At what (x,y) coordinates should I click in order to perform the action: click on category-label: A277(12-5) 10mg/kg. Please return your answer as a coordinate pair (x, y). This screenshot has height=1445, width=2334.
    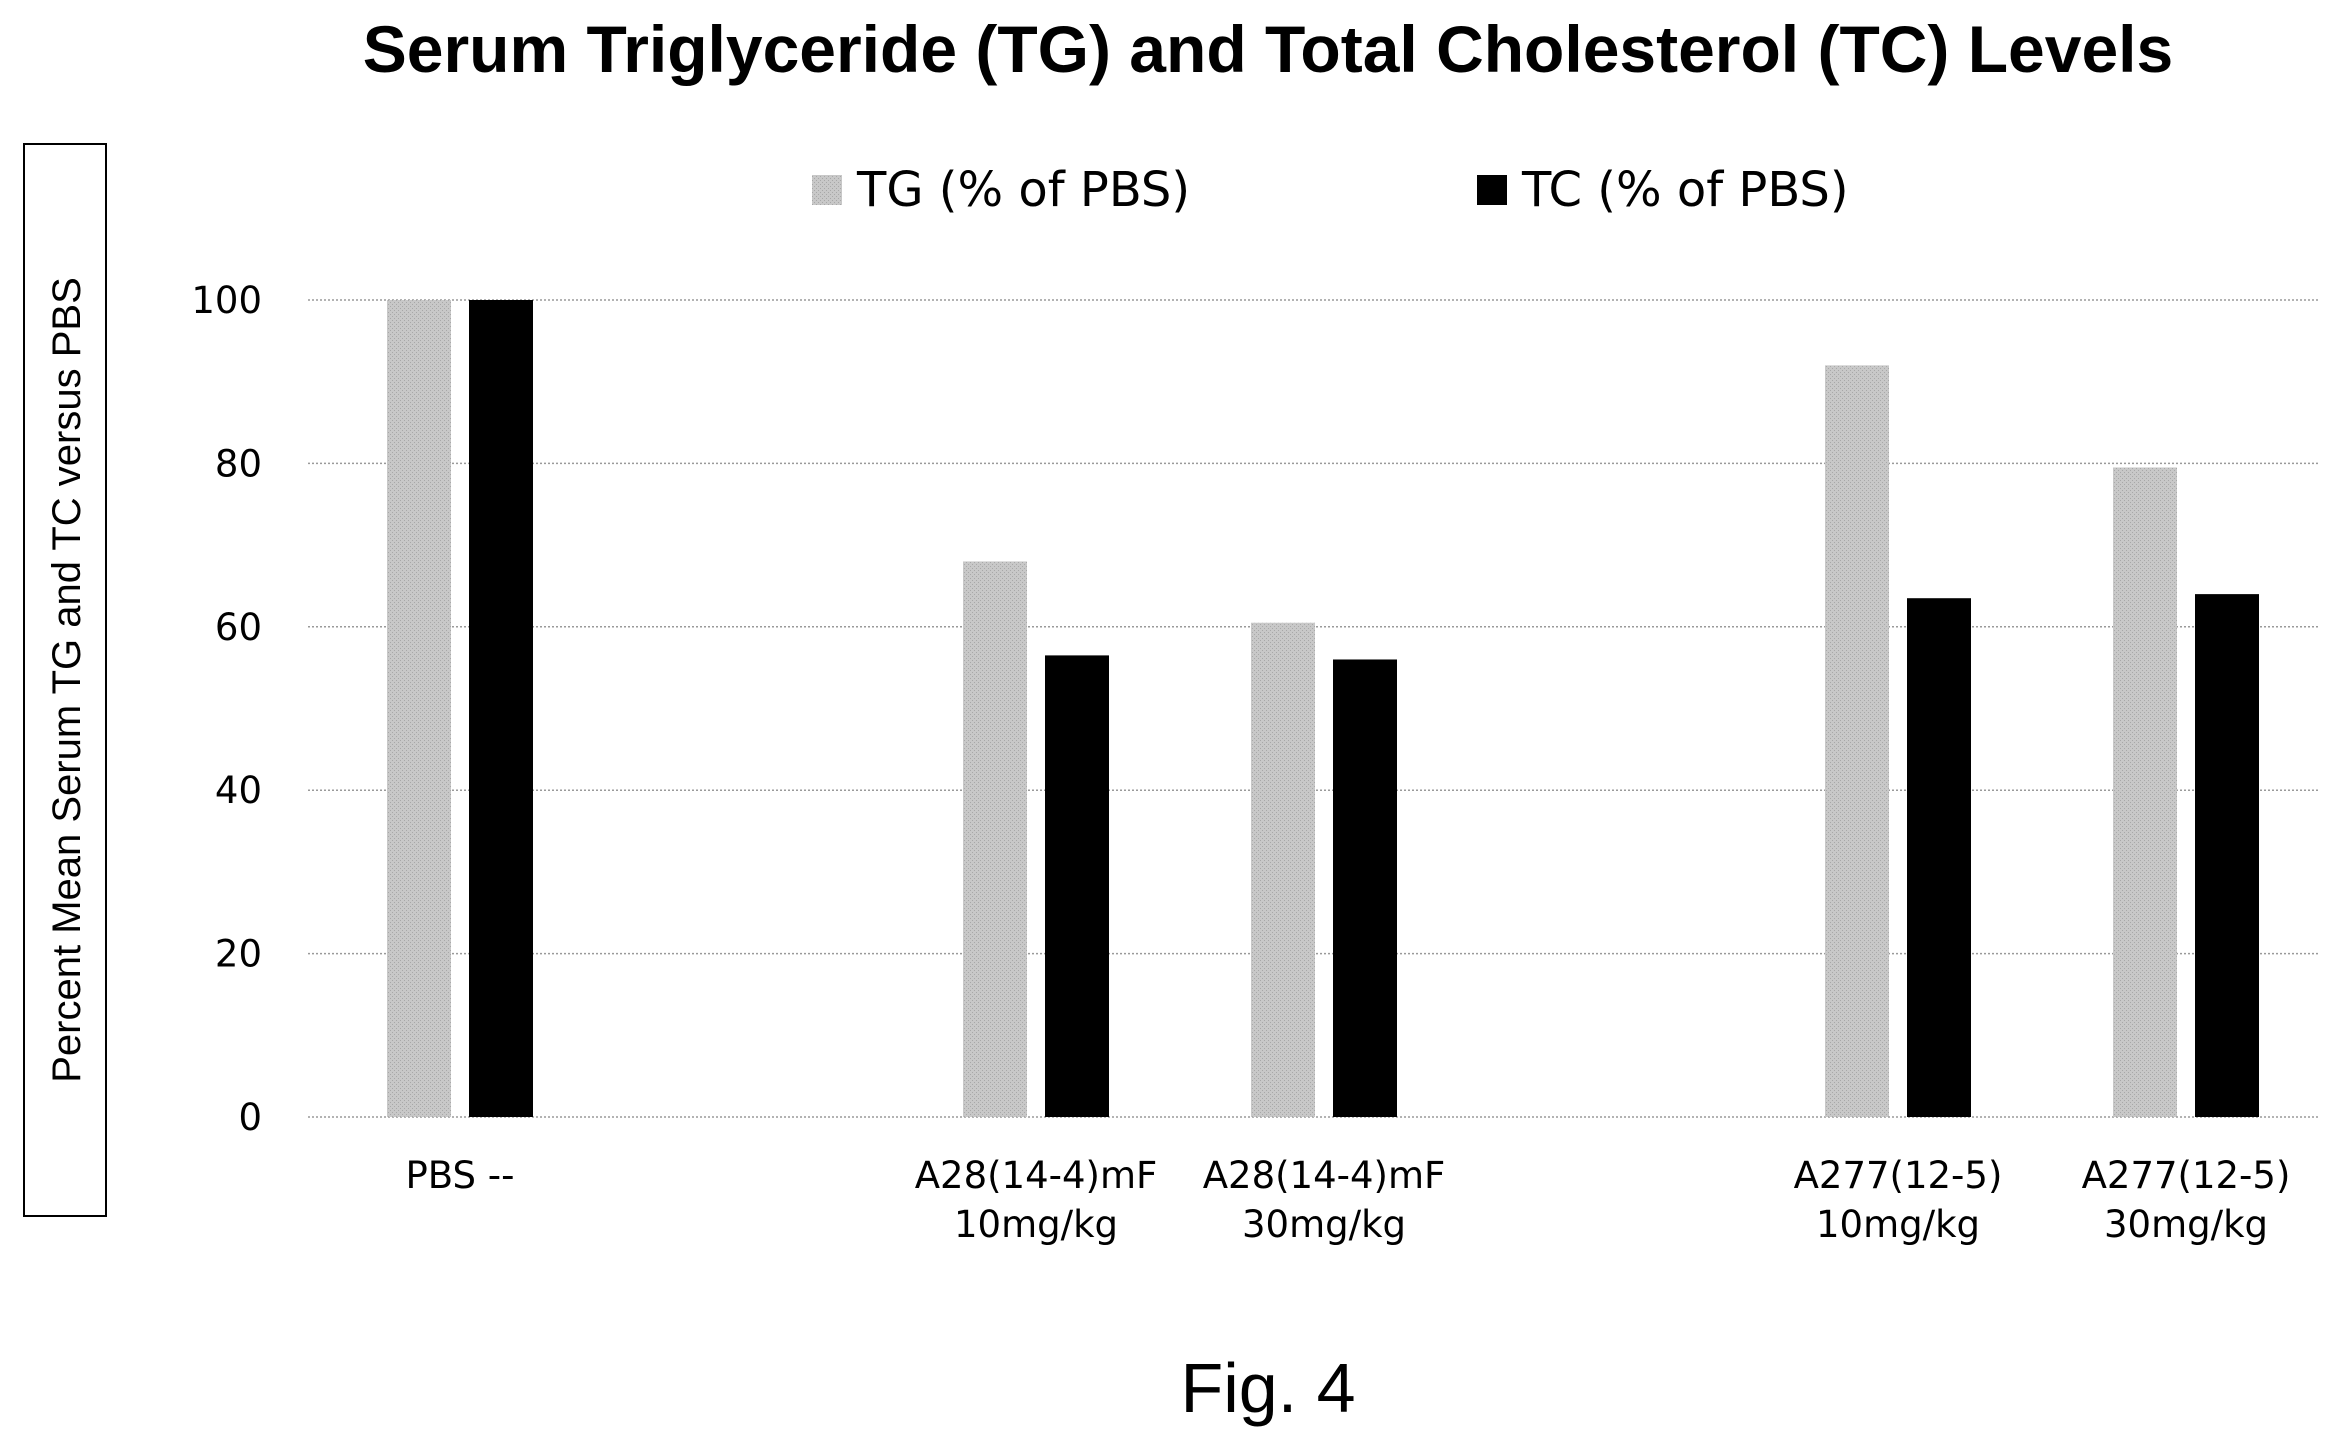
    Looking at the image, I should click on (1898, 1200).